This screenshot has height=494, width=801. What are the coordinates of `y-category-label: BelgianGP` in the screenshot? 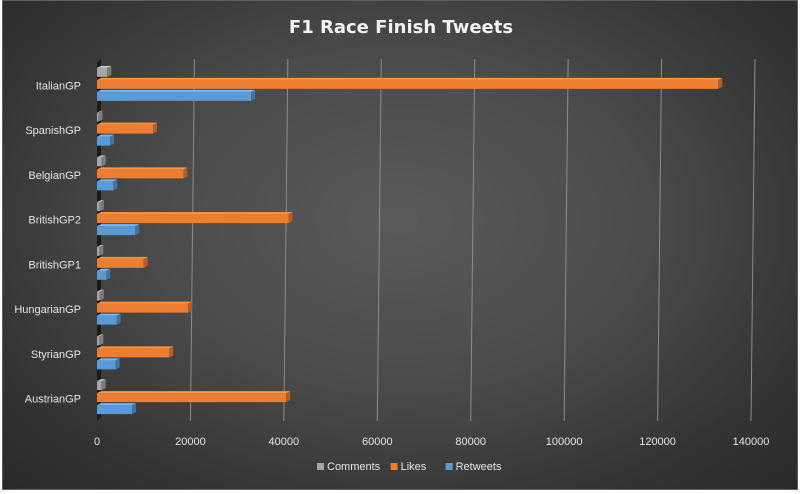 It's located at (54, 176).